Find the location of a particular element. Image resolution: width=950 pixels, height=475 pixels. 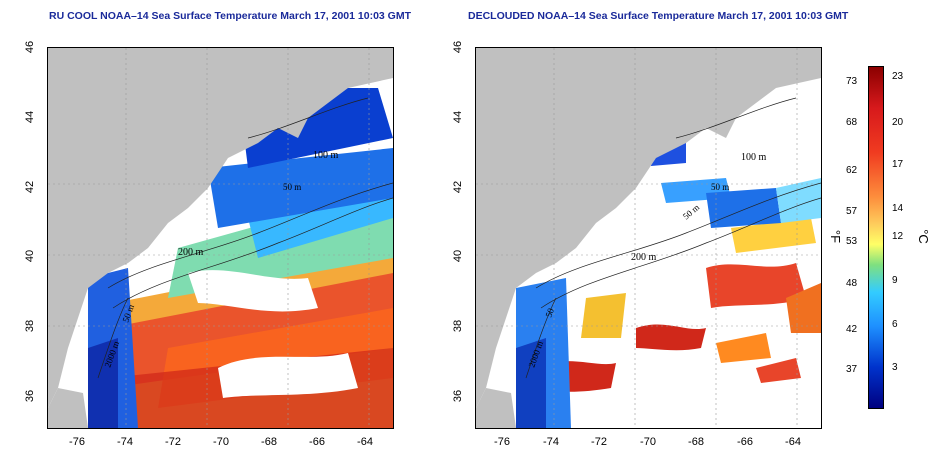

fahrenheit-tick: 73 is located at coordinates (852, 81).